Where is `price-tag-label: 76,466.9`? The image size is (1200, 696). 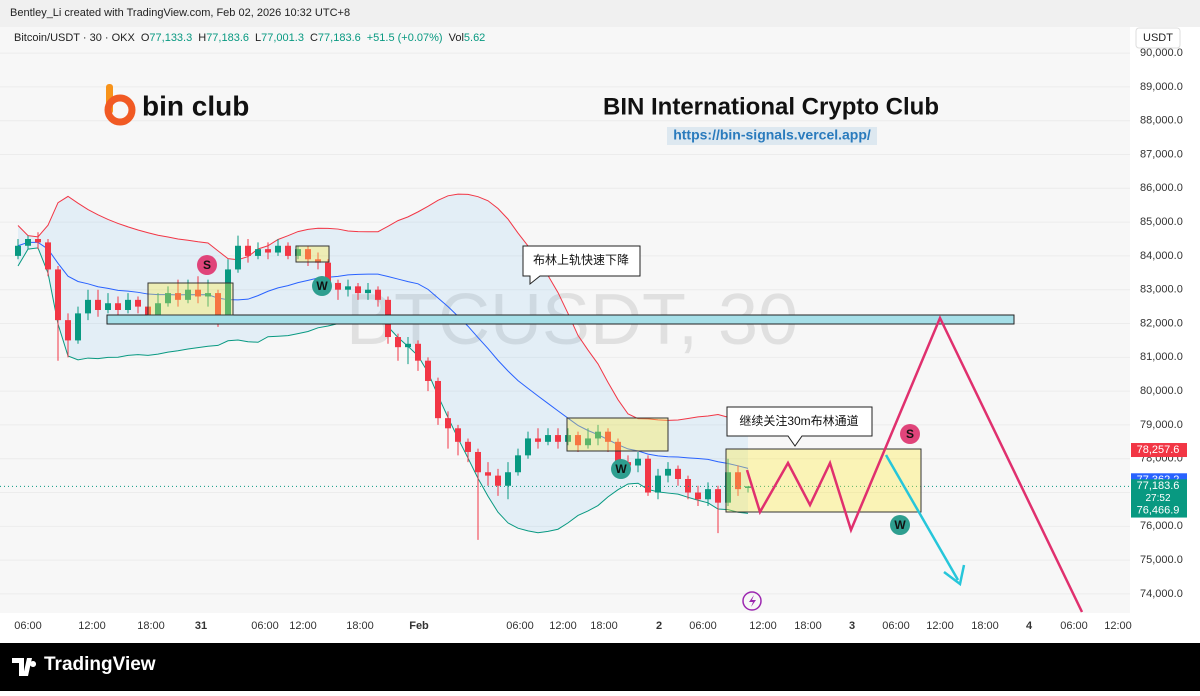 price-tag-label: 76,466.9 is located at coordinates (1158, 510).